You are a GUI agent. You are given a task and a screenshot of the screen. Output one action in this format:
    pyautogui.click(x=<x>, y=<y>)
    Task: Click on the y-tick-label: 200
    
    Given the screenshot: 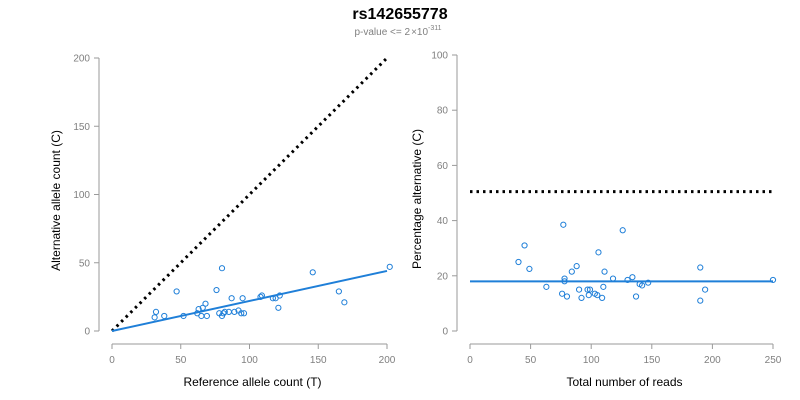 What is the action you would take?
    pyautogui.click(x=81, y=59)
    